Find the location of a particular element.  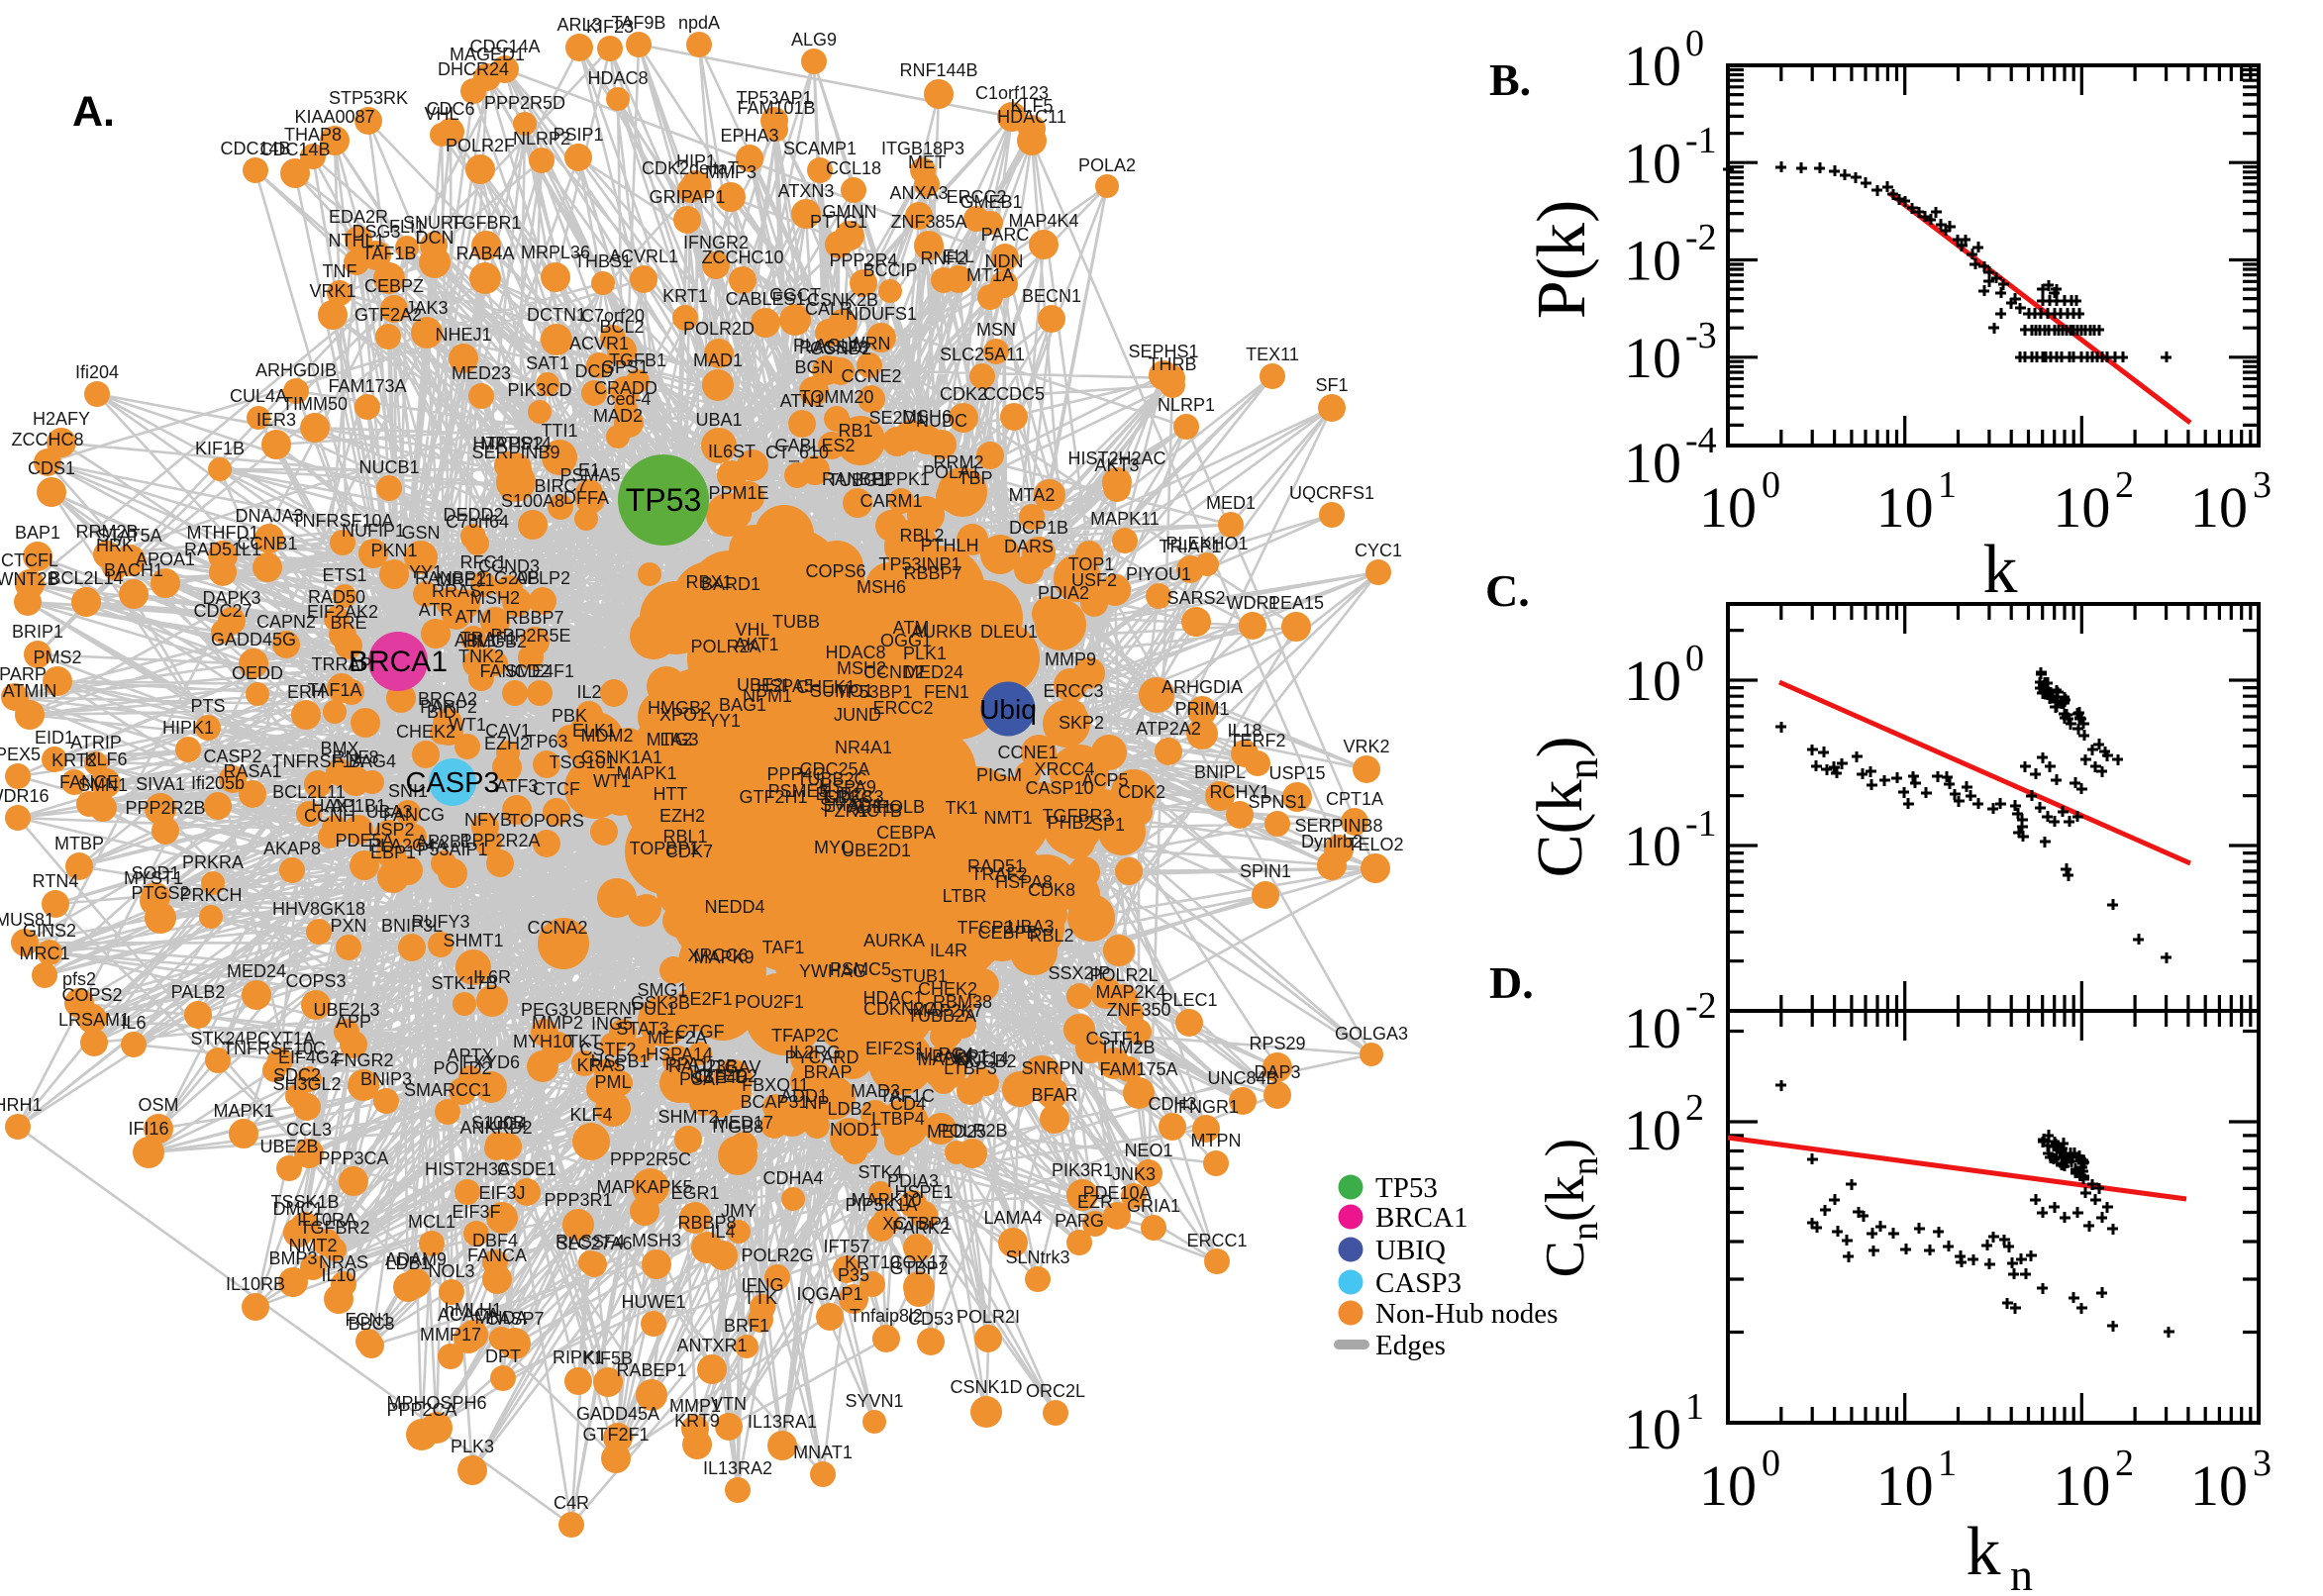

svg-text: DCP1B is located at coordinates (1039, 528).